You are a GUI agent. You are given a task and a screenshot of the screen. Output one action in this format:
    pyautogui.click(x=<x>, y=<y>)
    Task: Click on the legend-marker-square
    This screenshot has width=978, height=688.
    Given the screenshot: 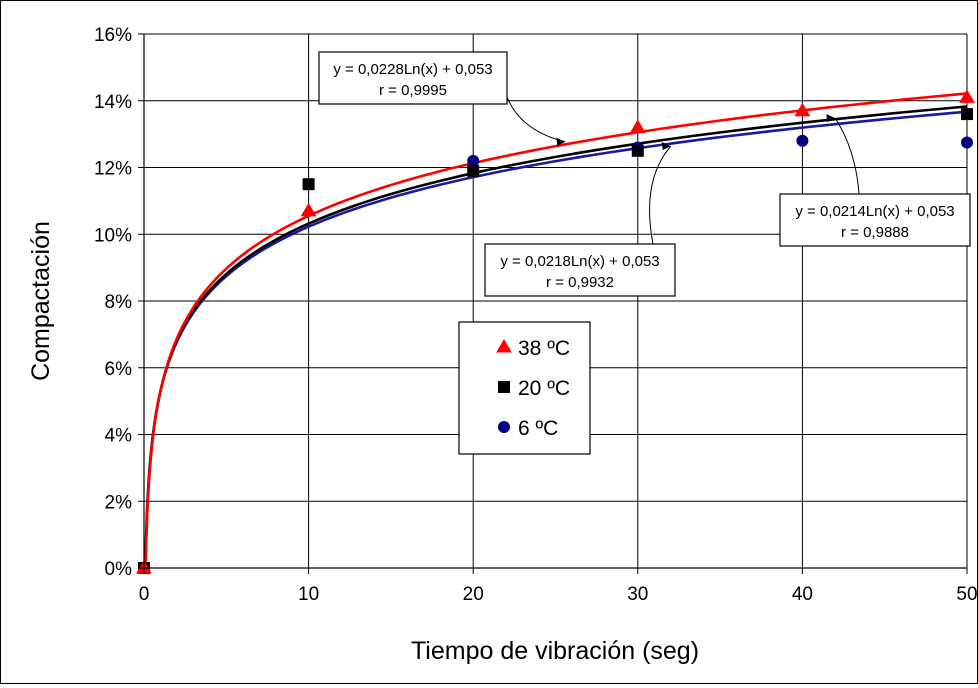 What is the action you would take?
    pyautogui.click(x=504, y=387)
    